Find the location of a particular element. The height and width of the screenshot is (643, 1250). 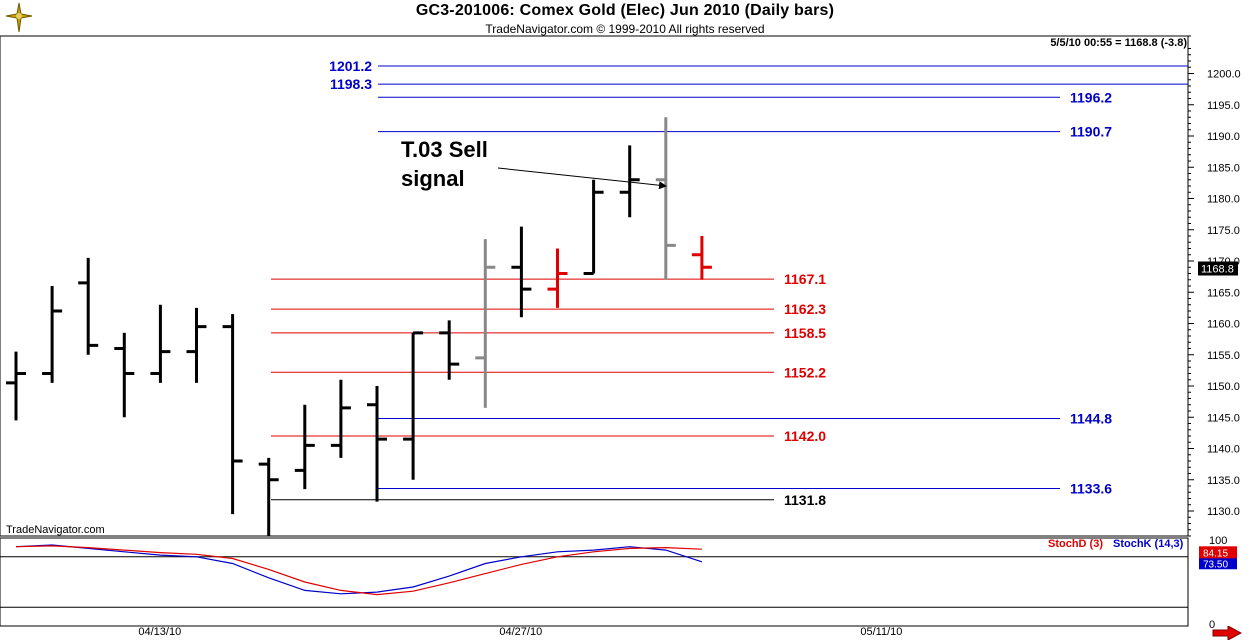

y-tick-label: 1155.0 is located at coordinates (1223, 356).